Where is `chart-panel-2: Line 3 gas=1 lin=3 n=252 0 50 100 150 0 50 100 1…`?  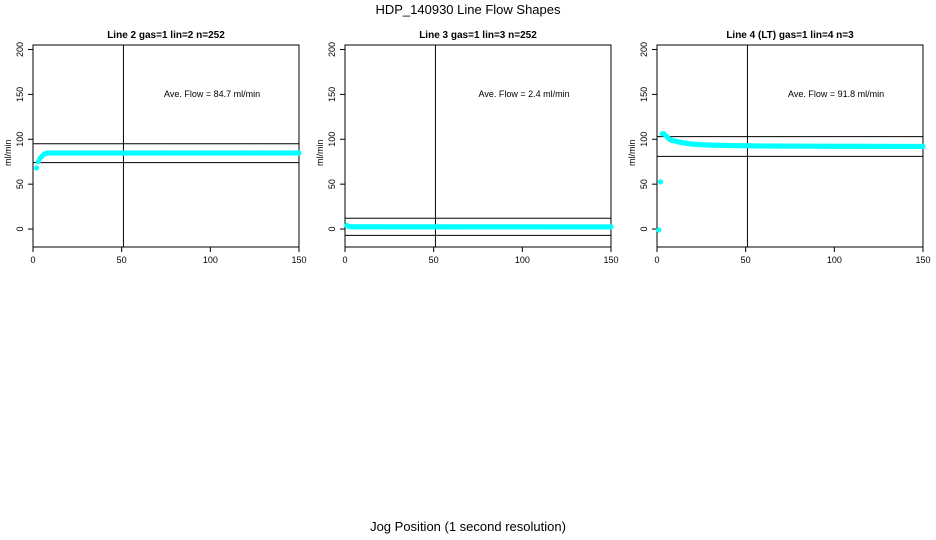
chart-panel-2: Line 3 gas=1 lin=3 n=252 0 50 100 150 0 50 100 1… is located at coordinates (467, 147).